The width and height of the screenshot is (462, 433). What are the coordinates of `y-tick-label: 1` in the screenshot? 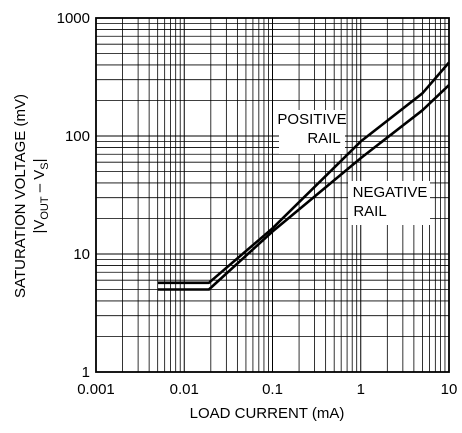 It's located at (86, 372).